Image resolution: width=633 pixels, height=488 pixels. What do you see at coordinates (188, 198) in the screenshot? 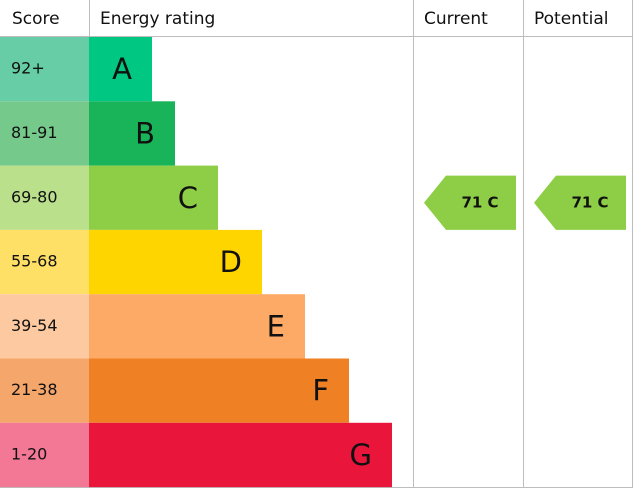
I see `rating-letter: C` at bounding box center [188, 198].